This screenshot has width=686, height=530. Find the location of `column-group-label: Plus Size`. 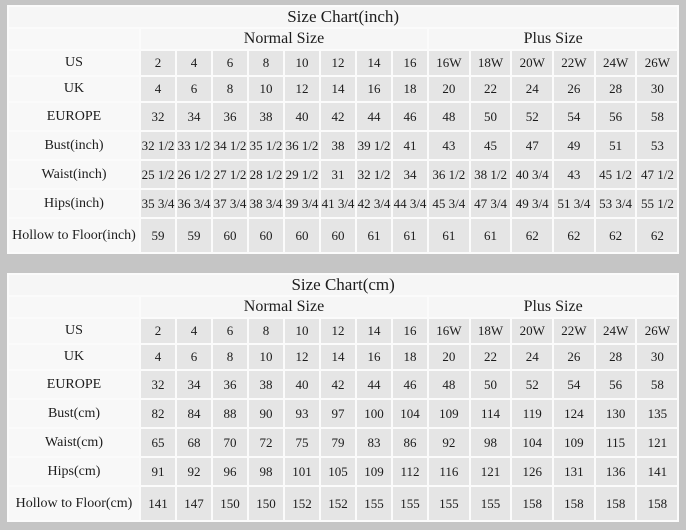

column-group-label: Plus Size is located at coordinates (553, 39).